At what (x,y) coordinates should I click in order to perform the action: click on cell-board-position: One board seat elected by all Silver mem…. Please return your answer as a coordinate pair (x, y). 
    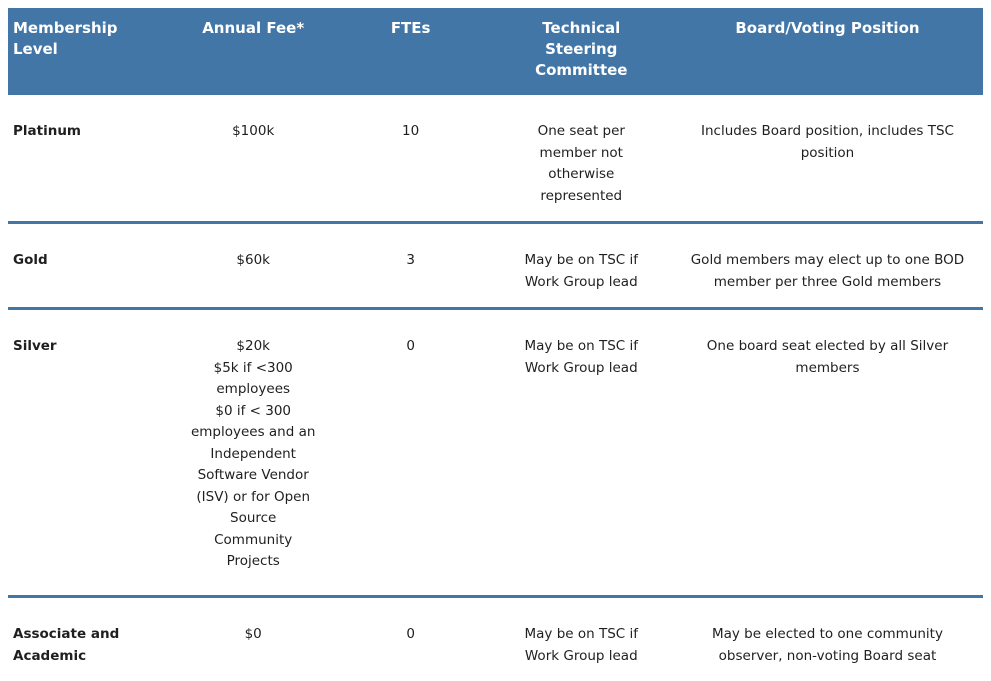
    Looking at the image, I should click on (827, 453).